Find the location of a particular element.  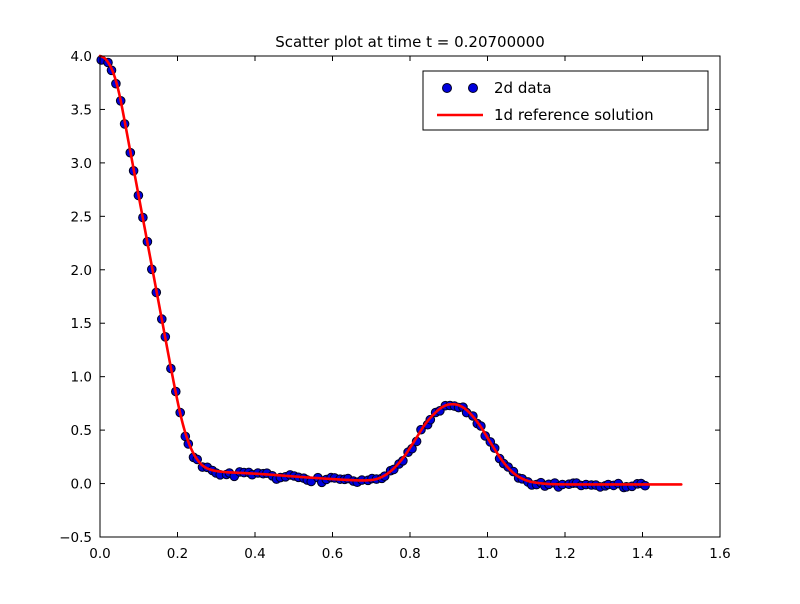

y-tick-label: 2.0 is located at coordinates (81, 271).